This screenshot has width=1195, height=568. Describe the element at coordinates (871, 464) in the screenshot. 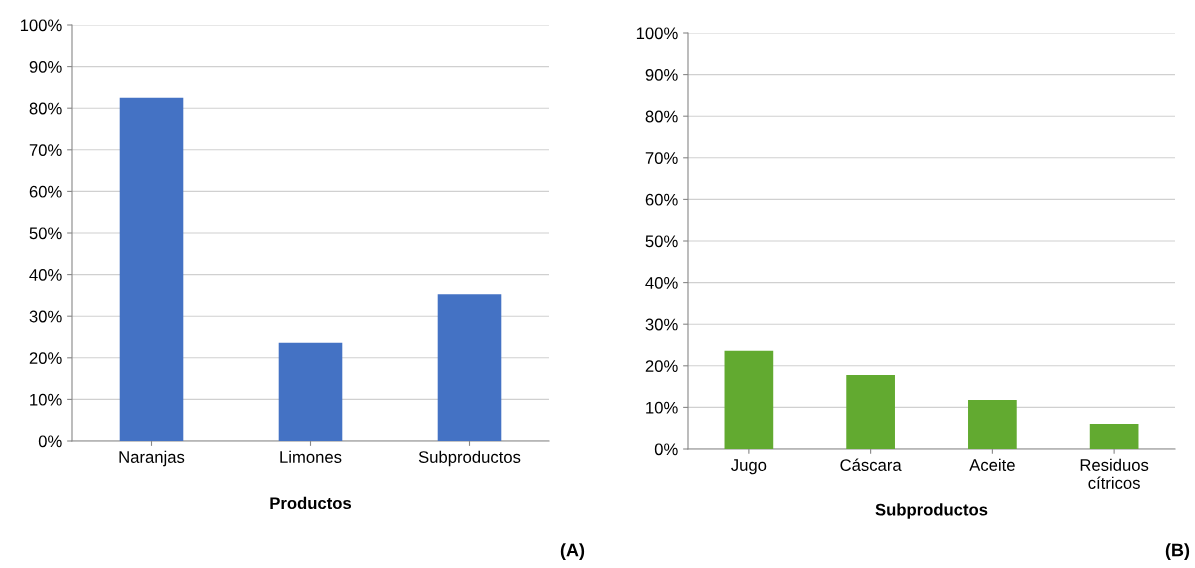

I see `x-tick-label: Cáscara` at that location.